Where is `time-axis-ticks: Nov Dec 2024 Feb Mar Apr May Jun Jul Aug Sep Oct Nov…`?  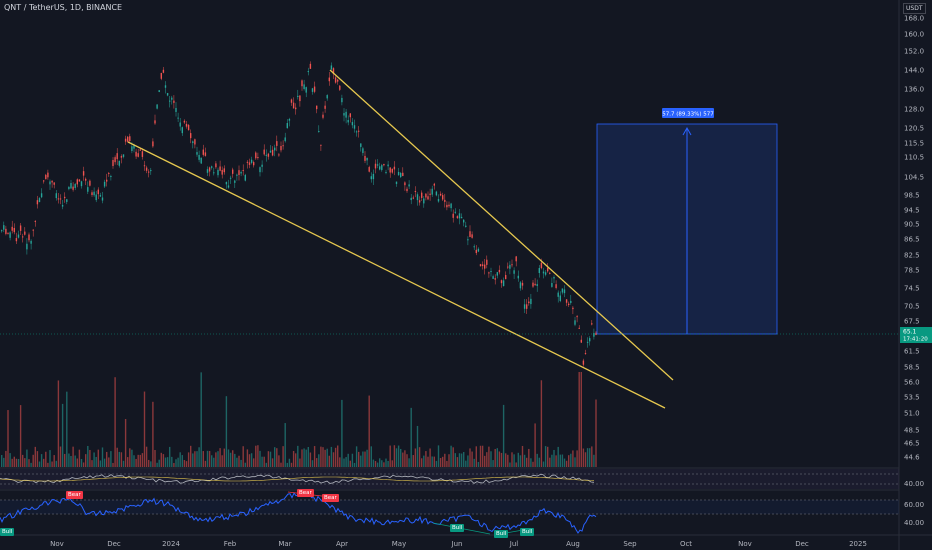
time-axis-ticks: Nov Dec 2024 Feb Mar Apr May Jun Jul Aug Sep Oct Nov… is located at coordinates (458, 544).